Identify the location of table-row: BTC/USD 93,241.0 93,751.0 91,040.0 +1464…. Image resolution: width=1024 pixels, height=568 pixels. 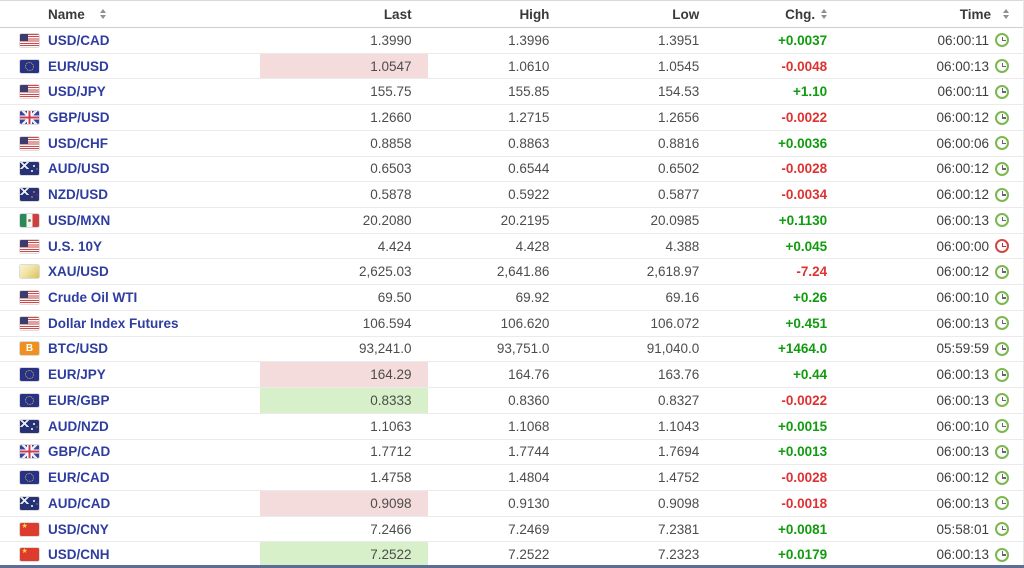
(511, 349).